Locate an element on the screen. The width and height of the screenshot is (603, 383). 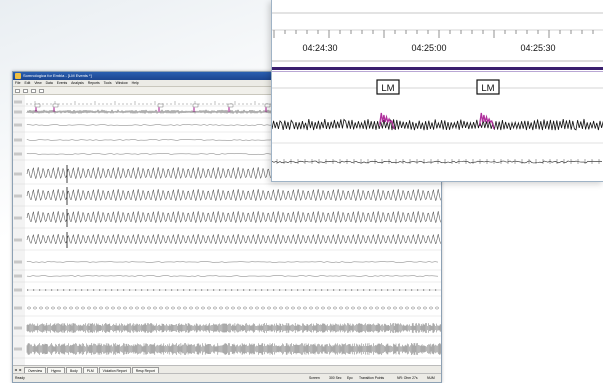
leg-emg-trace is located at coordinates (437, 121).